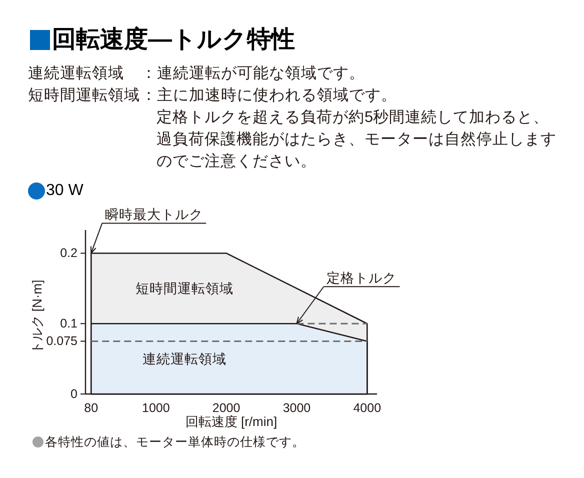 The image size is (584, 478). What do you see at coordinates (76, 74) in the screenshot?
I see `text: 連続運転領域` at bounding box center [76, 74].